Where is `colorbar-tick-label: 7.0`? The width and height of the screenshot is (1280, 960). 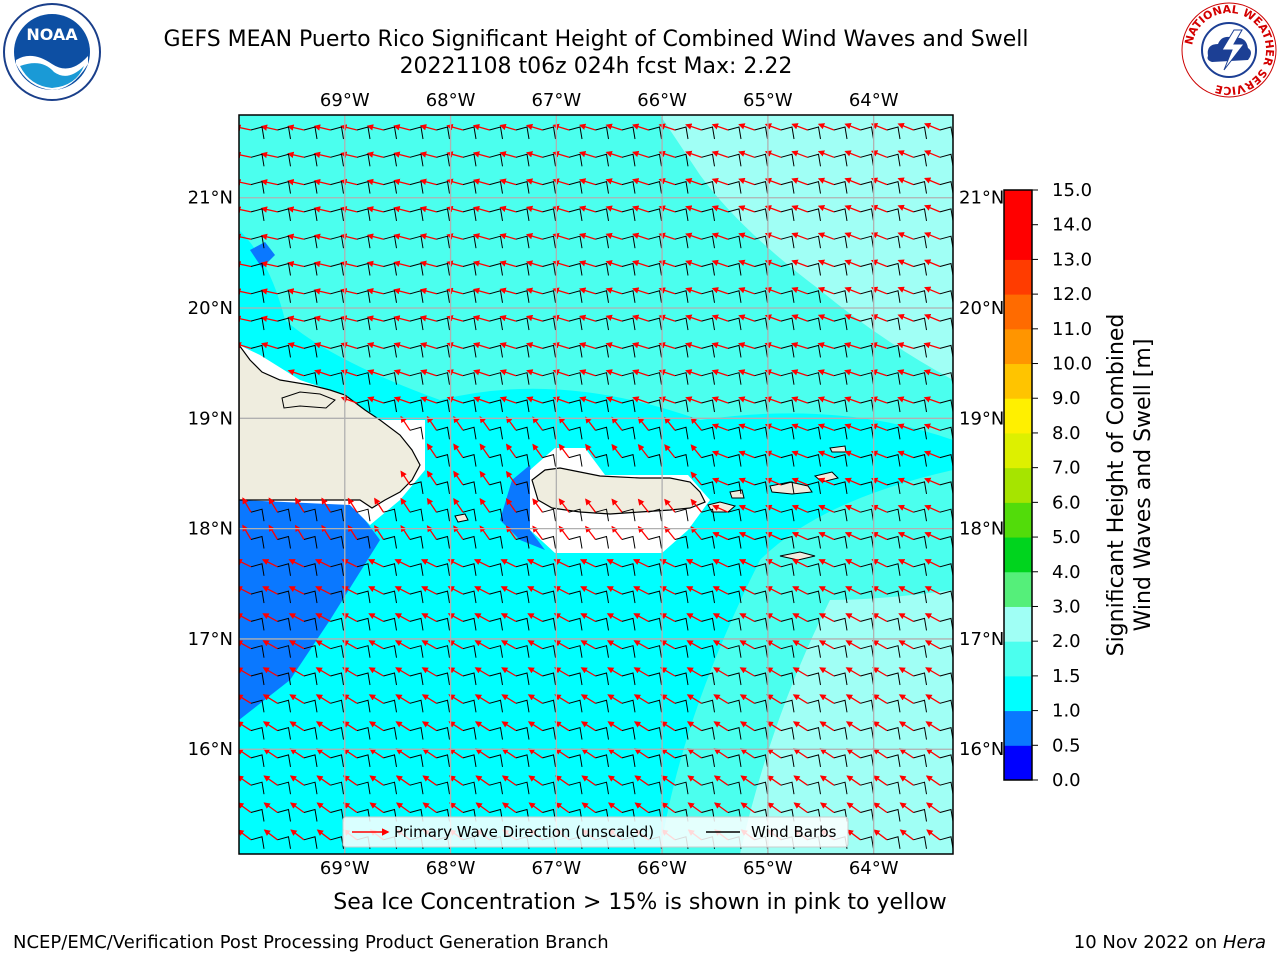 colorbar-tick-label: 7.0 is located at coordinates (1066, 468).